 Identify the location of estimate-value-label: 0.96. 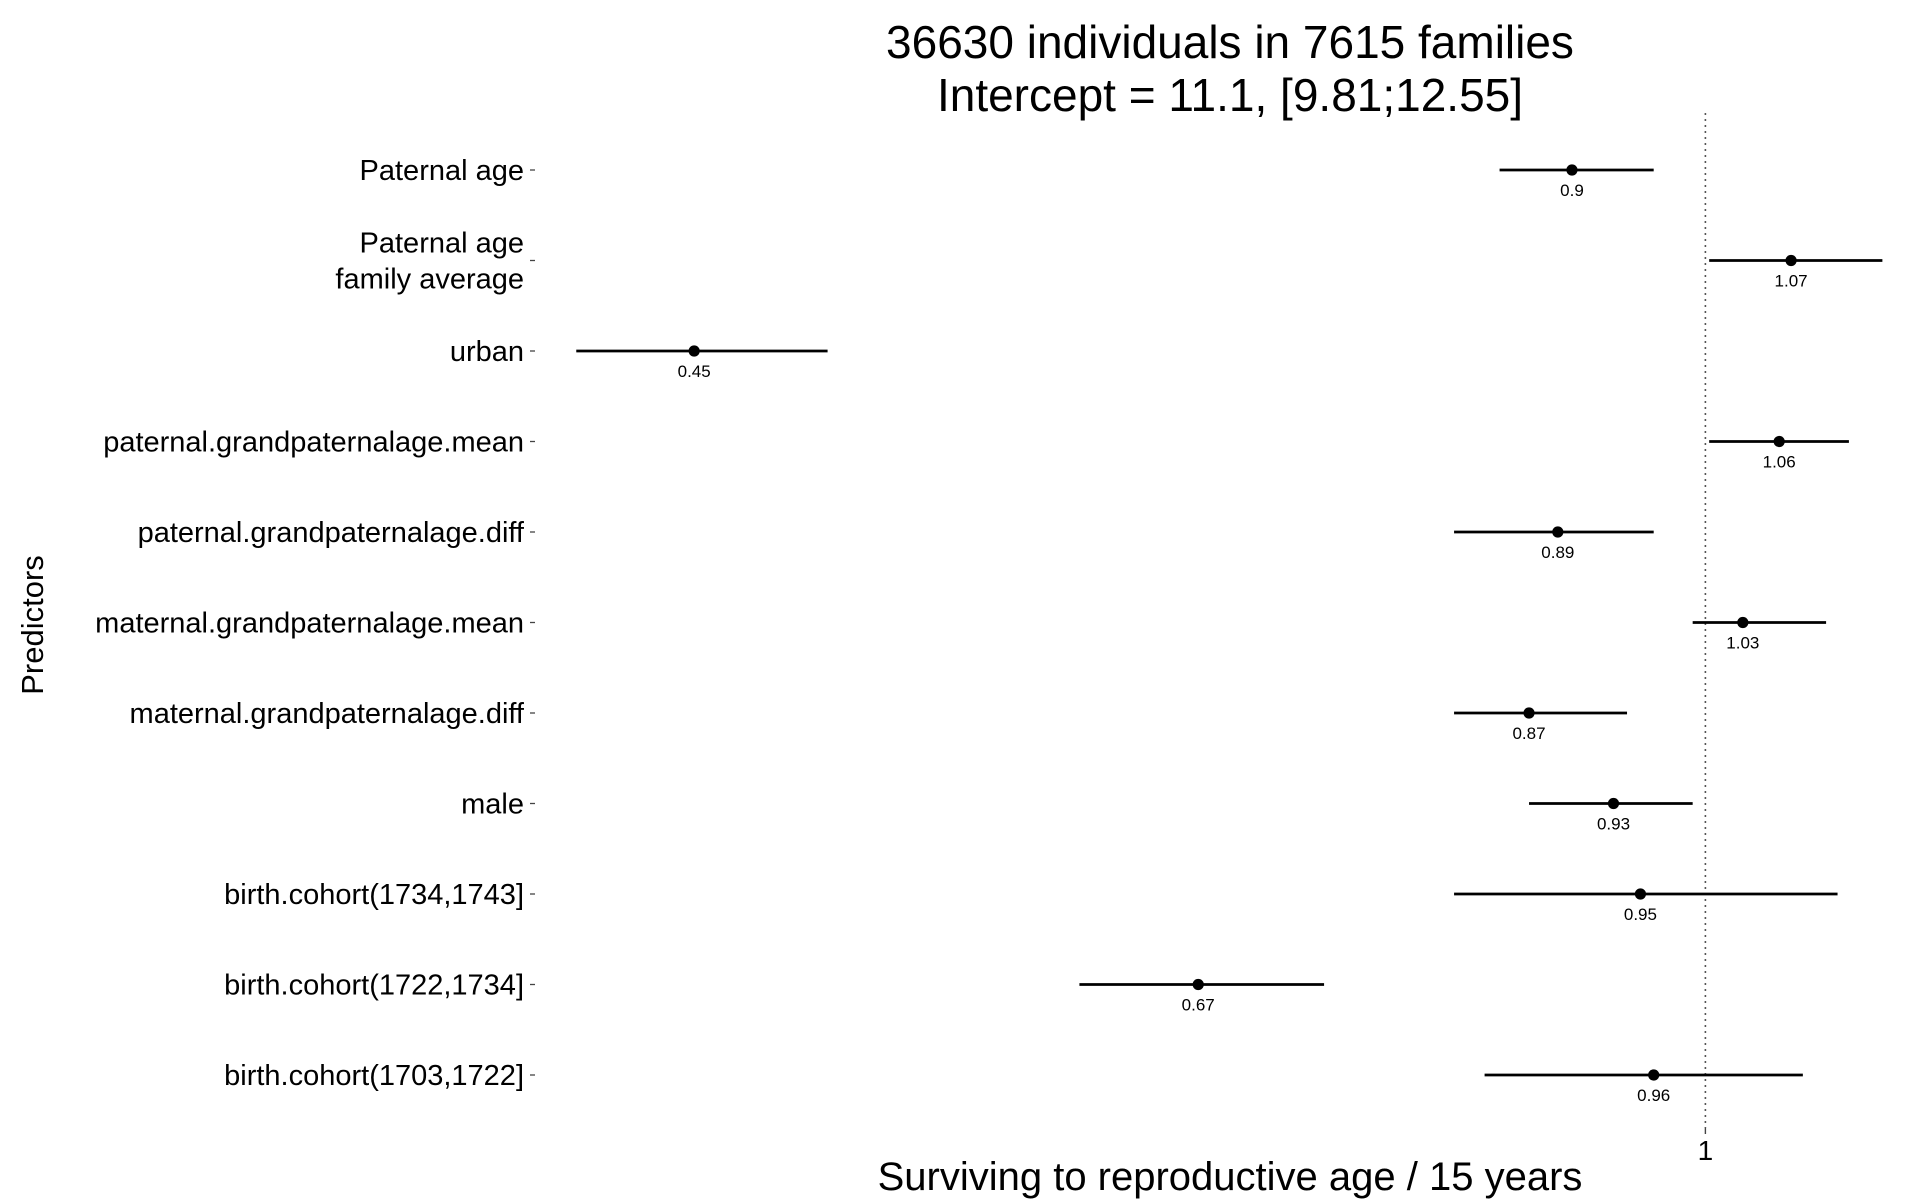
(1653, 1095).